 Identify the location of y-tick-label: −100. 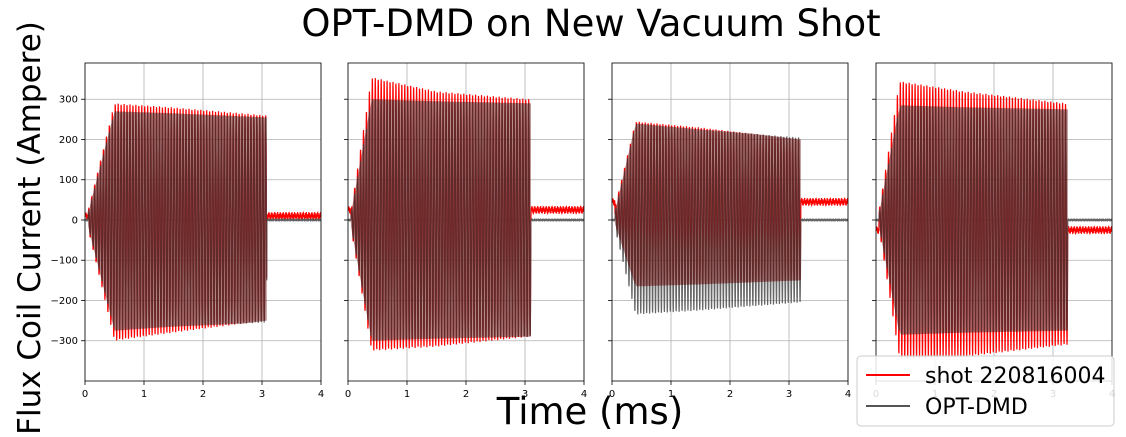
(64, 261).